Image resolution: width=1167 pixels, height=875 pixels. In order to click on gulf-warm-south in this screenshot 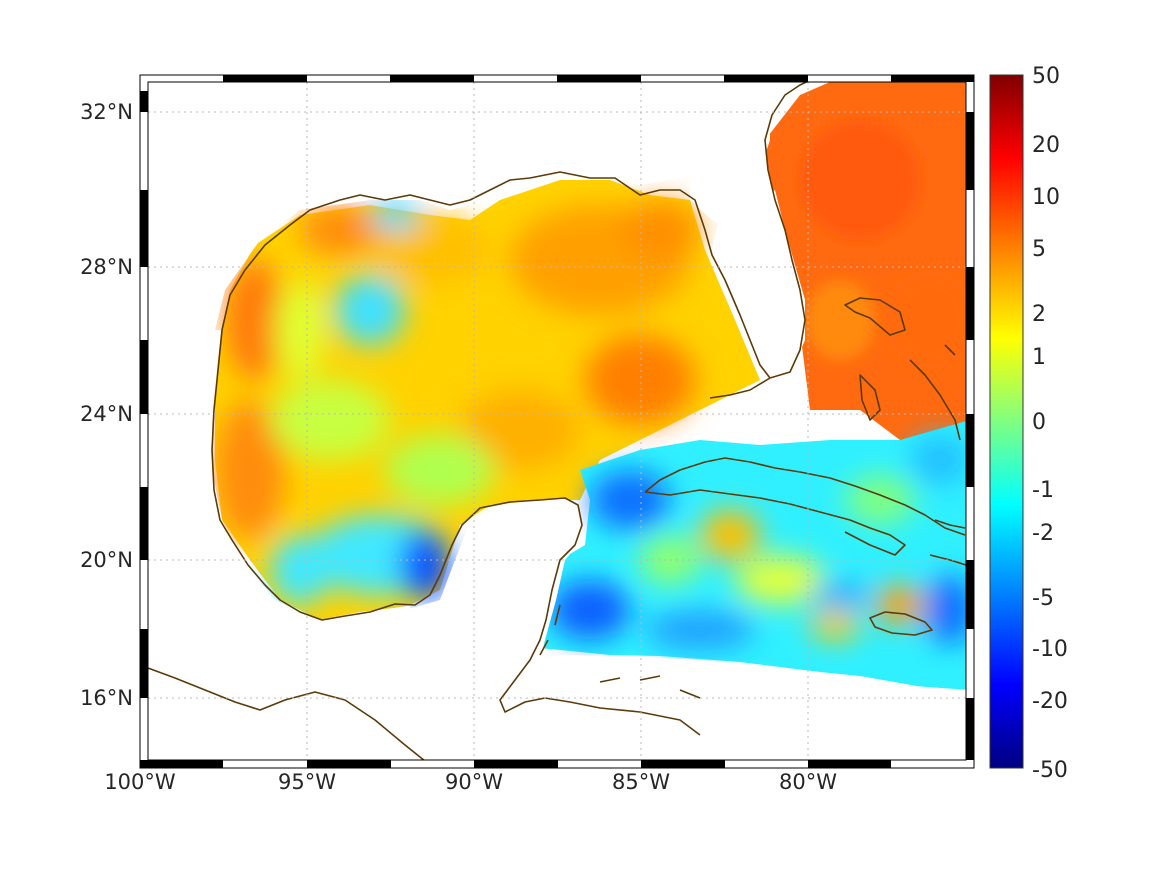, I will do `click(520, 430)`.